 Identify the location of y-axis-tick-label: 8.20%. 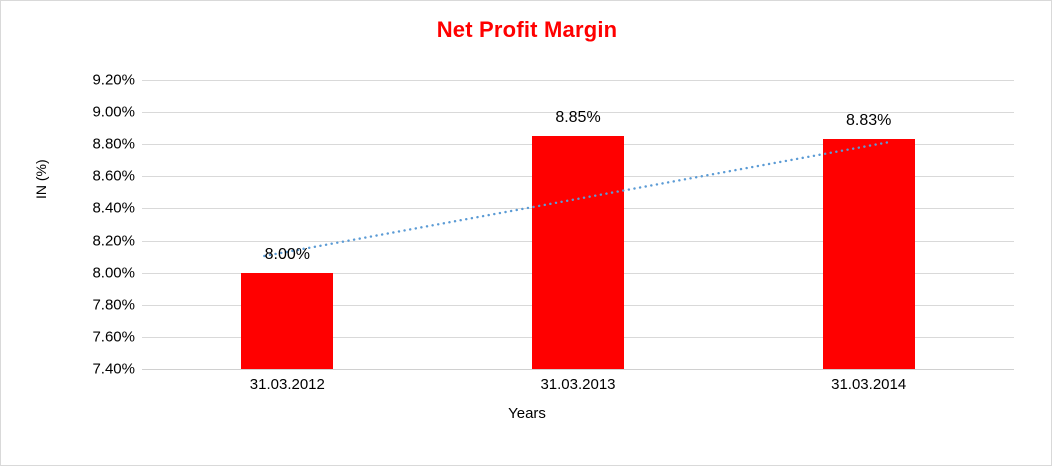
(113, 241).